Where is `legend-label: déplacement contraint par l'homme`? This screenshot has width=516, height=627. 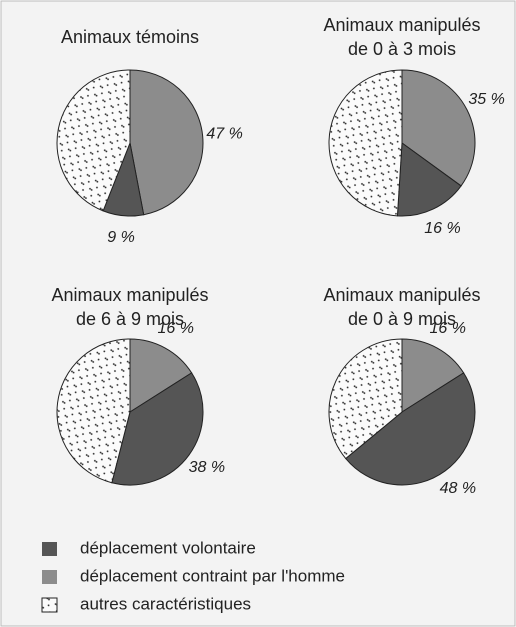 legend-label: déplacement contraint par l'homme is located at coordinates (212, 575).